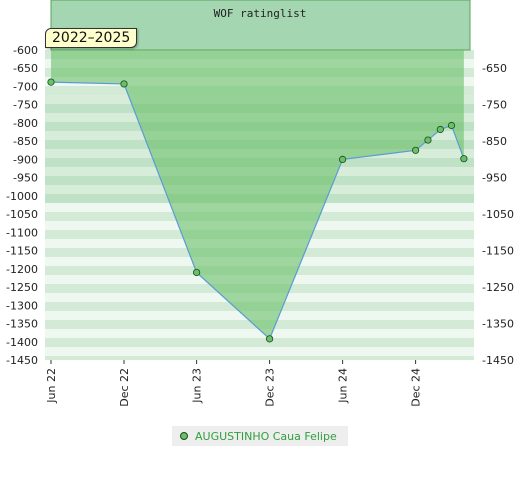 Image resolution: width=520 pixels, height=480 pixels. What do you see at coordinates (266, 436) in the screenshot?
I see `legend-label: AUGUSTINHO Caua Felipe` at bounding box center [266, 436].